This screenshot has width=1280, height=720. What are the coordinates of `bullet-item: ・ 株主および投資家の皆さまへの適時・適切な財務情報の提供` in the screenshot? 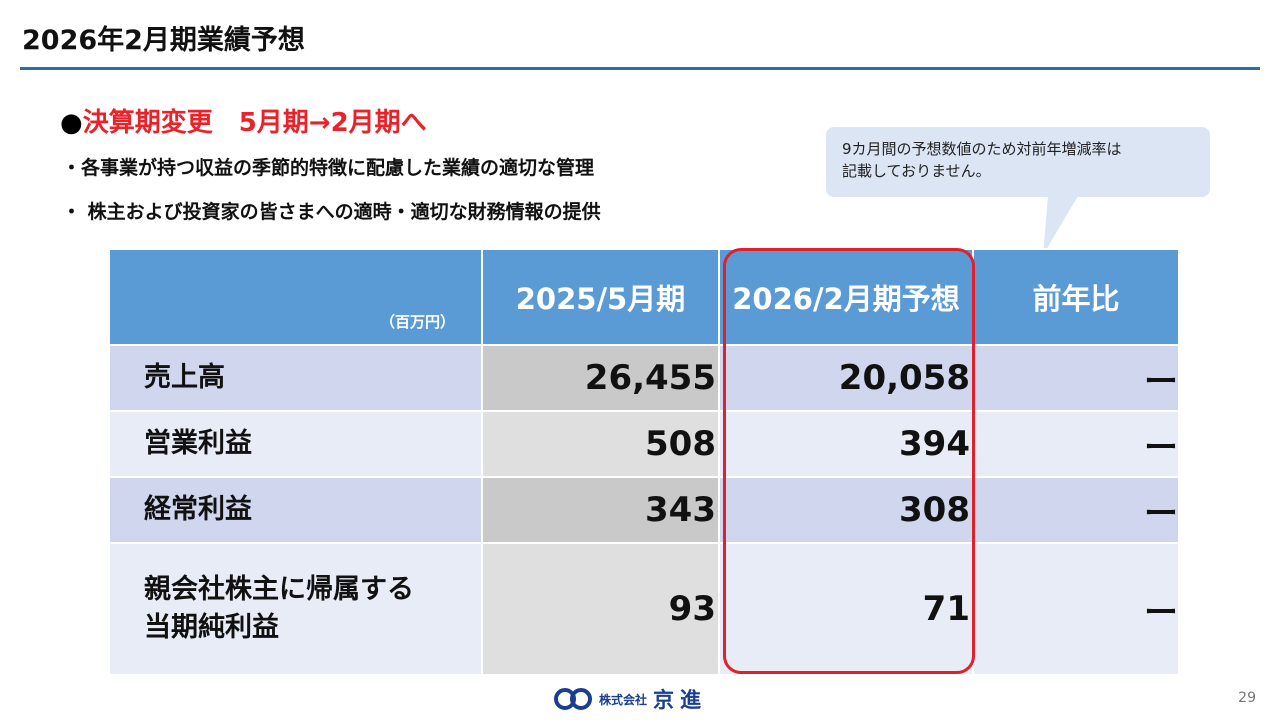 It's located at (331, 212).